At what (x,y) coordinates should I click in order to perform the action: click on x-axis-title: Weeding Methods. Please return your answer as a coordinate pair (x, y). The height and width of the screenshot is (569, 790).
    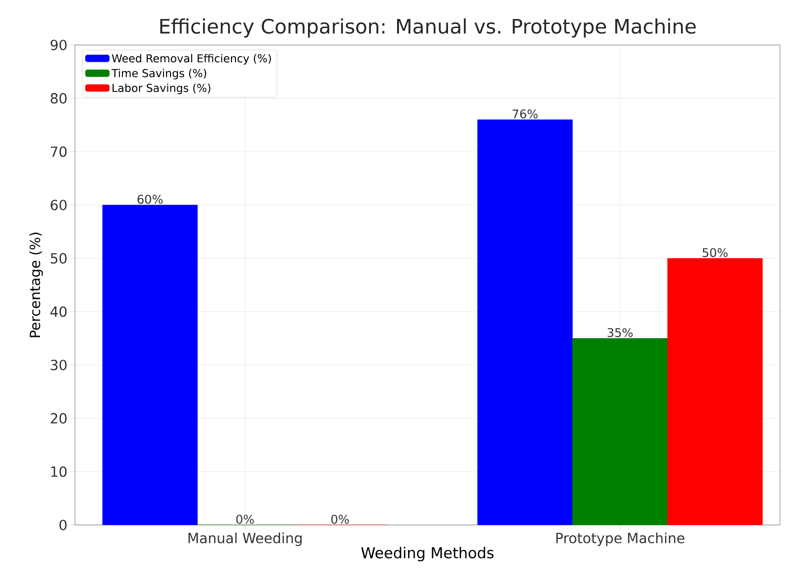
    Looking at the image, I should click on (427, 554).